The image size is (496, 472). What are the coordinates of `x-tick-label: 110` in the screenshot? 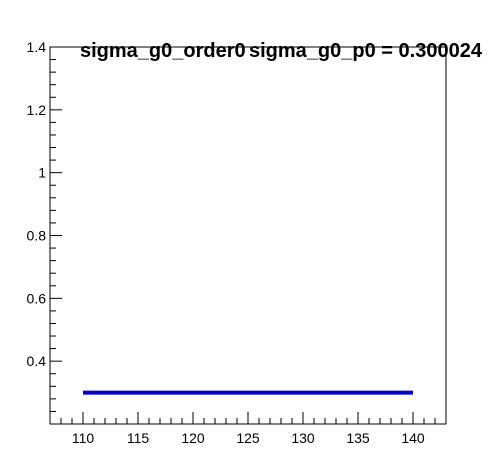 It's located at (83, 438).